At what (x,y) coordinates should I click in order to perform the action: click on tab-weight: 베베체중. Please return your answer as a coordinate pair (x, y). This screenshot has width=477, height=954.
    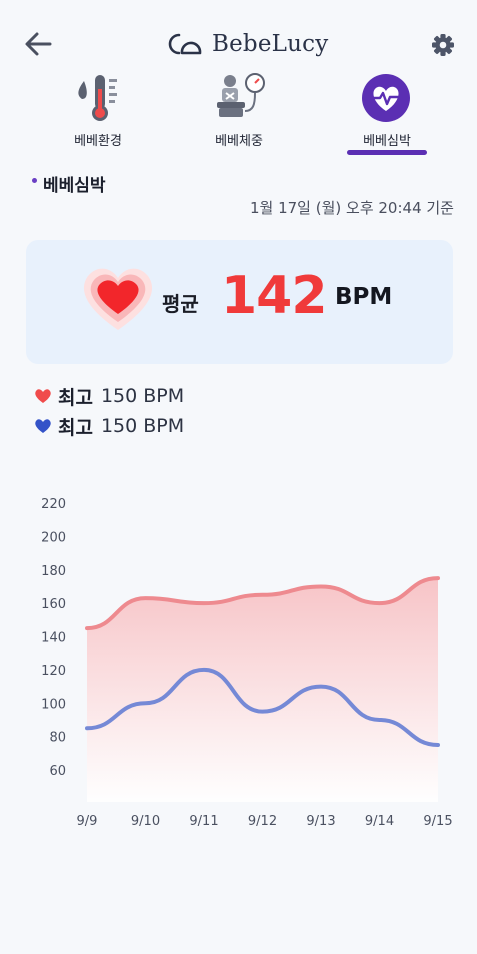
    Looking at the image, I should click on (239, 114).